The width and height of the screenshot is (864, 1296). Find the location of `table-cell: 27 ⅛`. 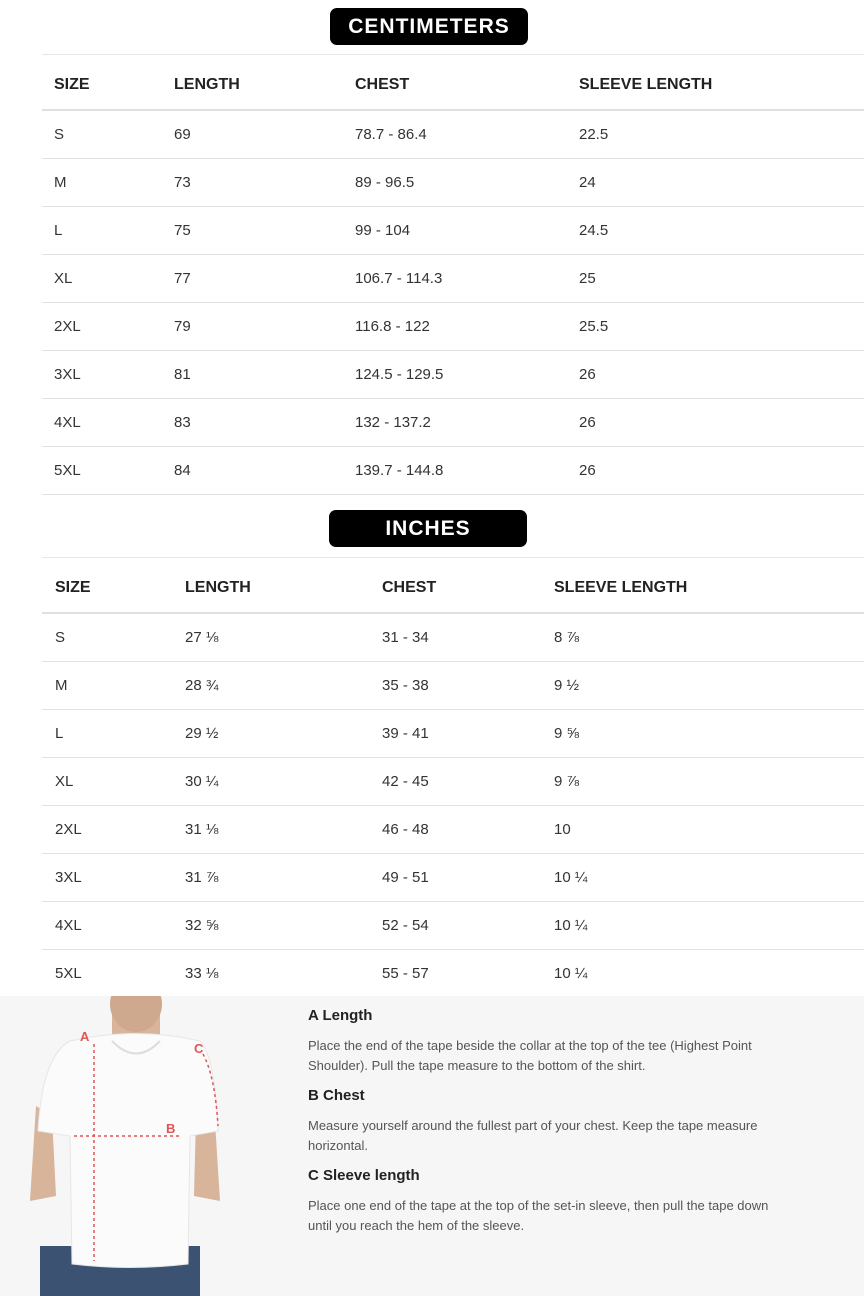

table-cell: 27 ⅛ is located at coordinates (202, 637).